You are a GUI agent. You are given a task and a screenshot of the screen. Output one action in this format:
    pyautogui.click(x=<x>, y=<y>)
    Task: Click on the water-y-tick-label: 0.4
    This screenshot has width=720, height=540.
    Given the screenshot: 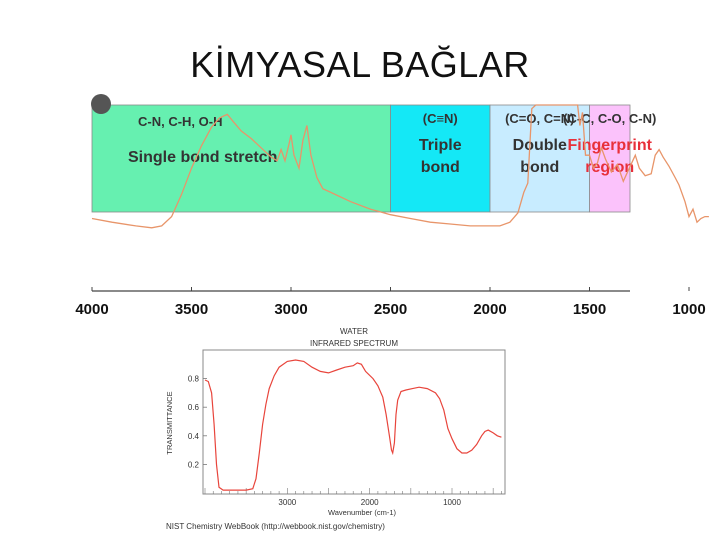 What is the action you would take?
    pyautogui.click(x=194, y=436)
    